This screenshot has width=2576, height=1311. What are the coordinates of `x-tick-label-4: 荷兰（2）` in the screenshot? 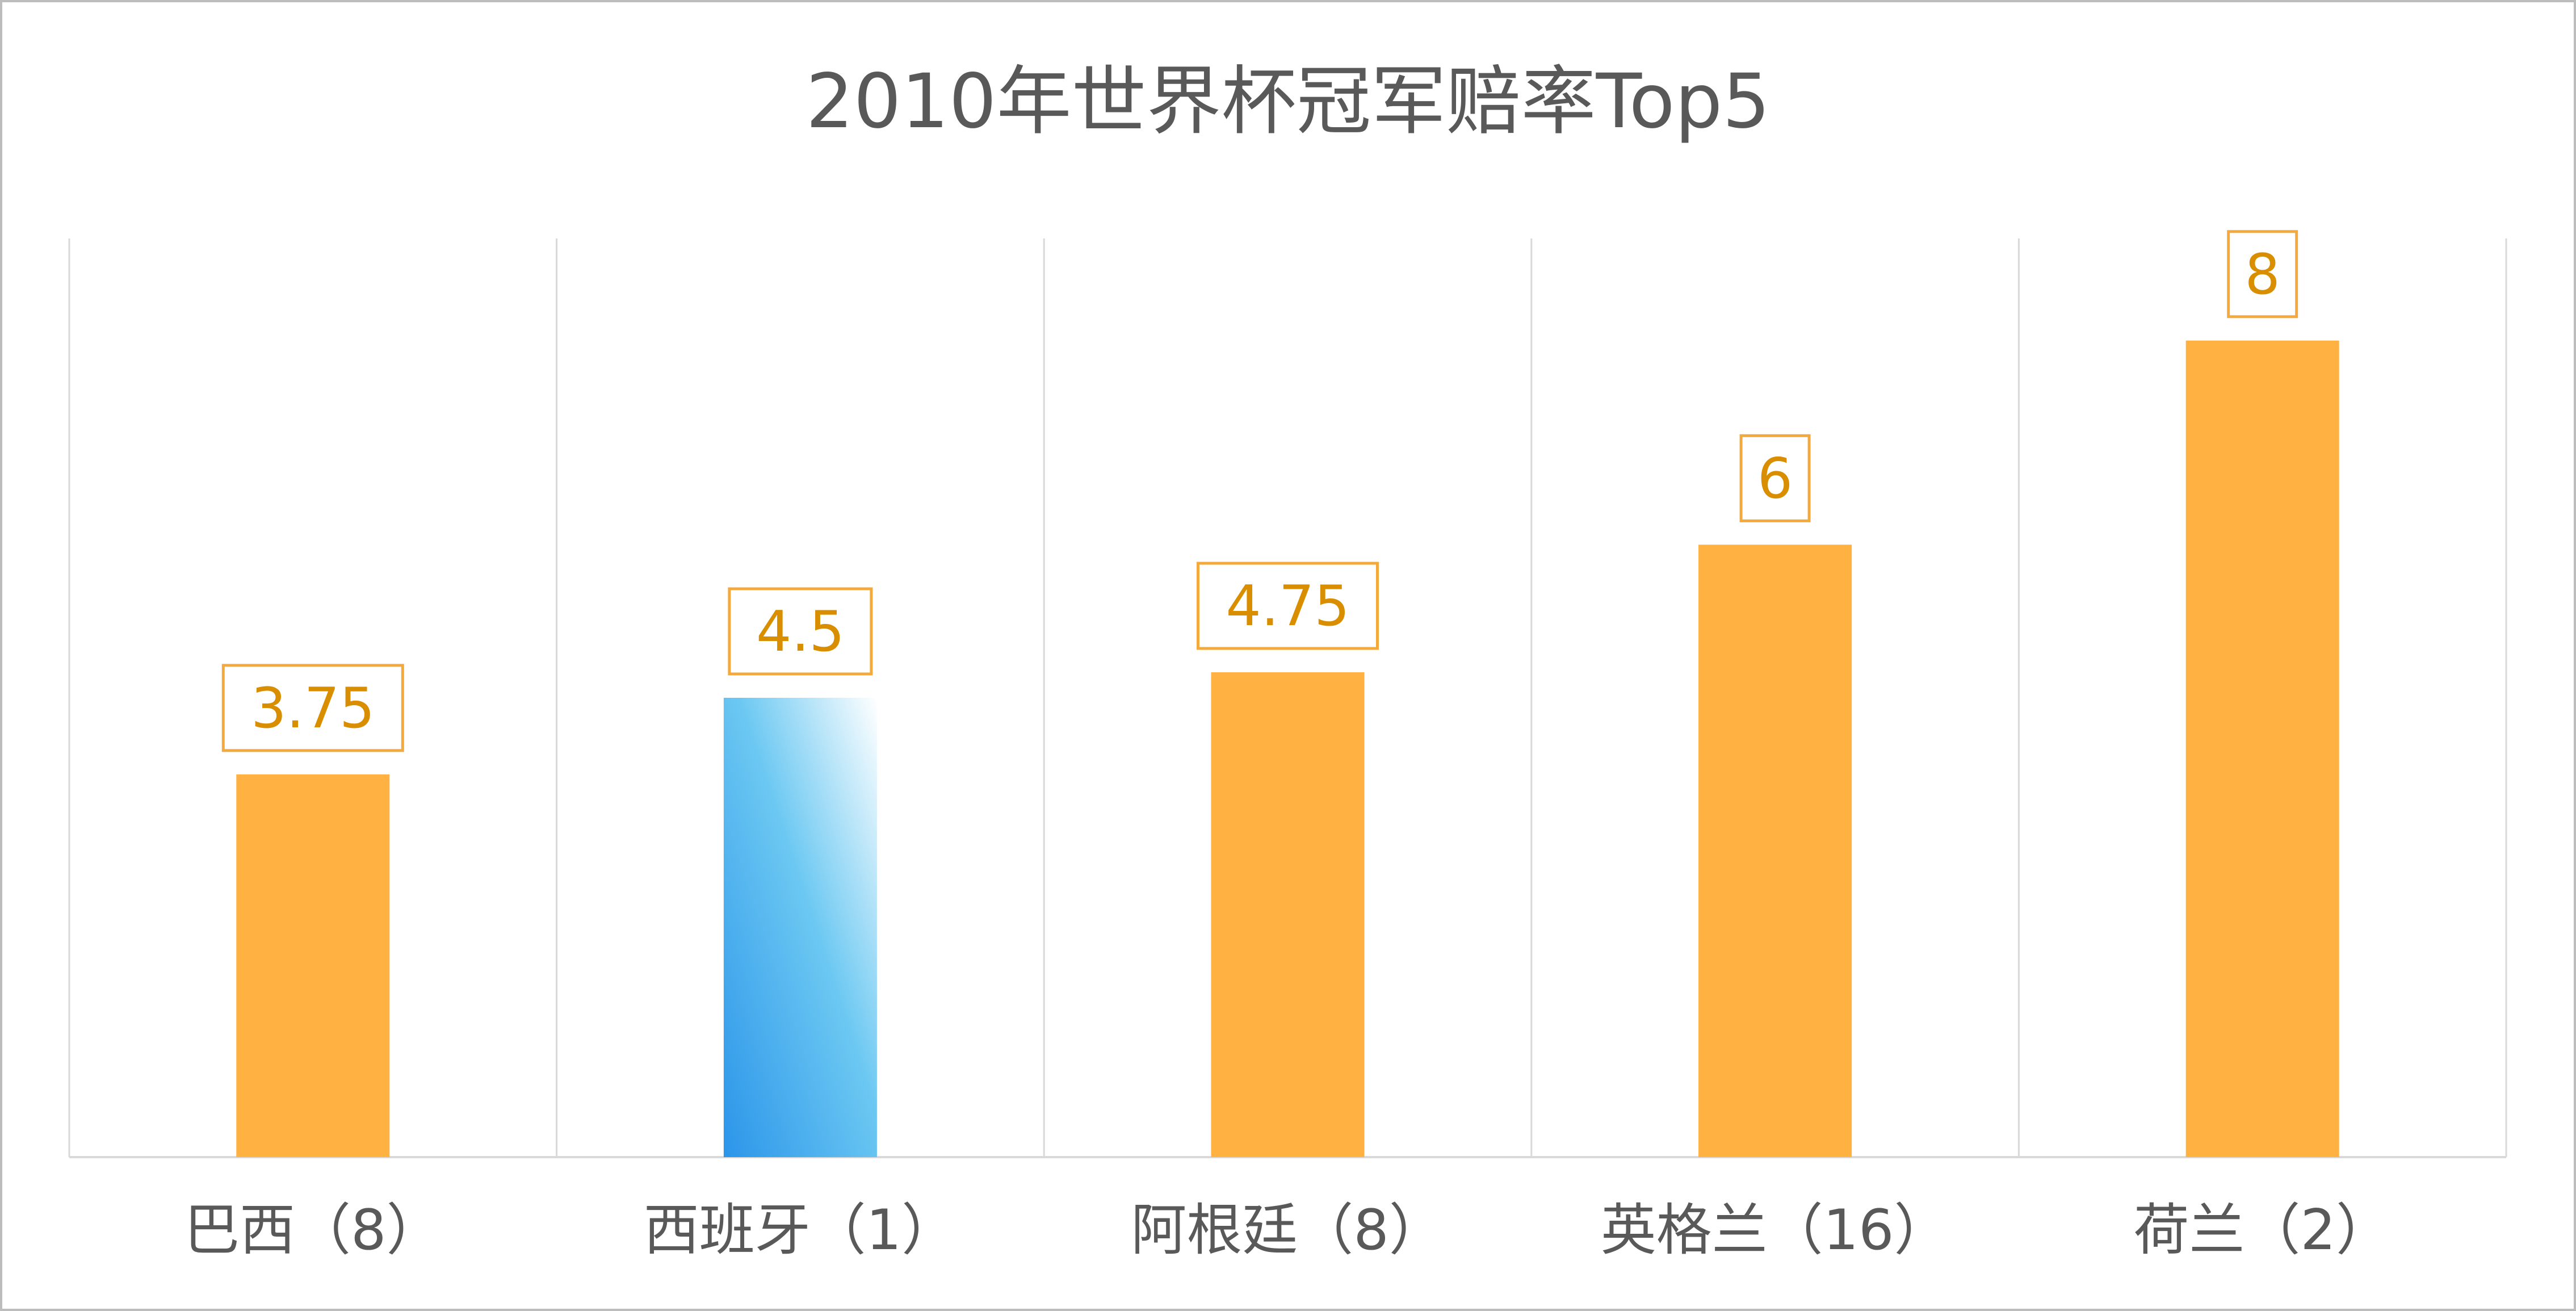 It's located at (2263, 1230).